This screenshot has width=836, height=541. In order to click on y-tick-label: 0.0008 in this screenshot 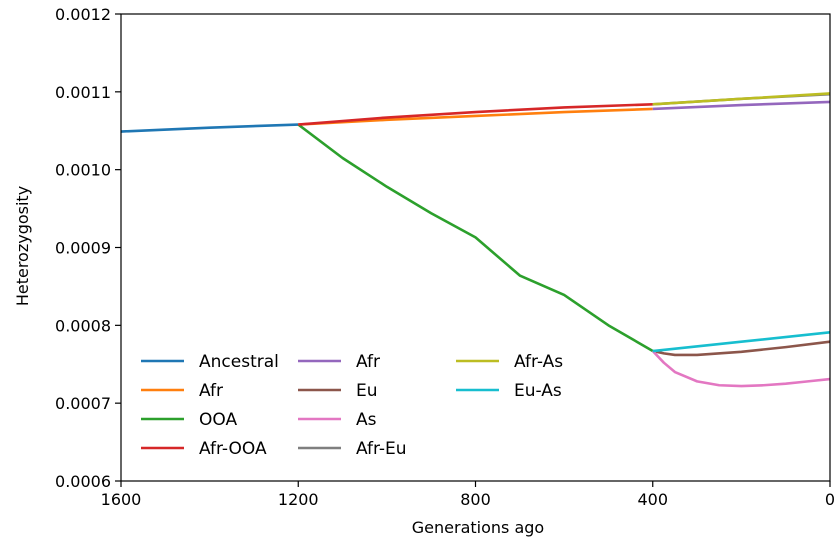, I will do `click(83, 325)`.